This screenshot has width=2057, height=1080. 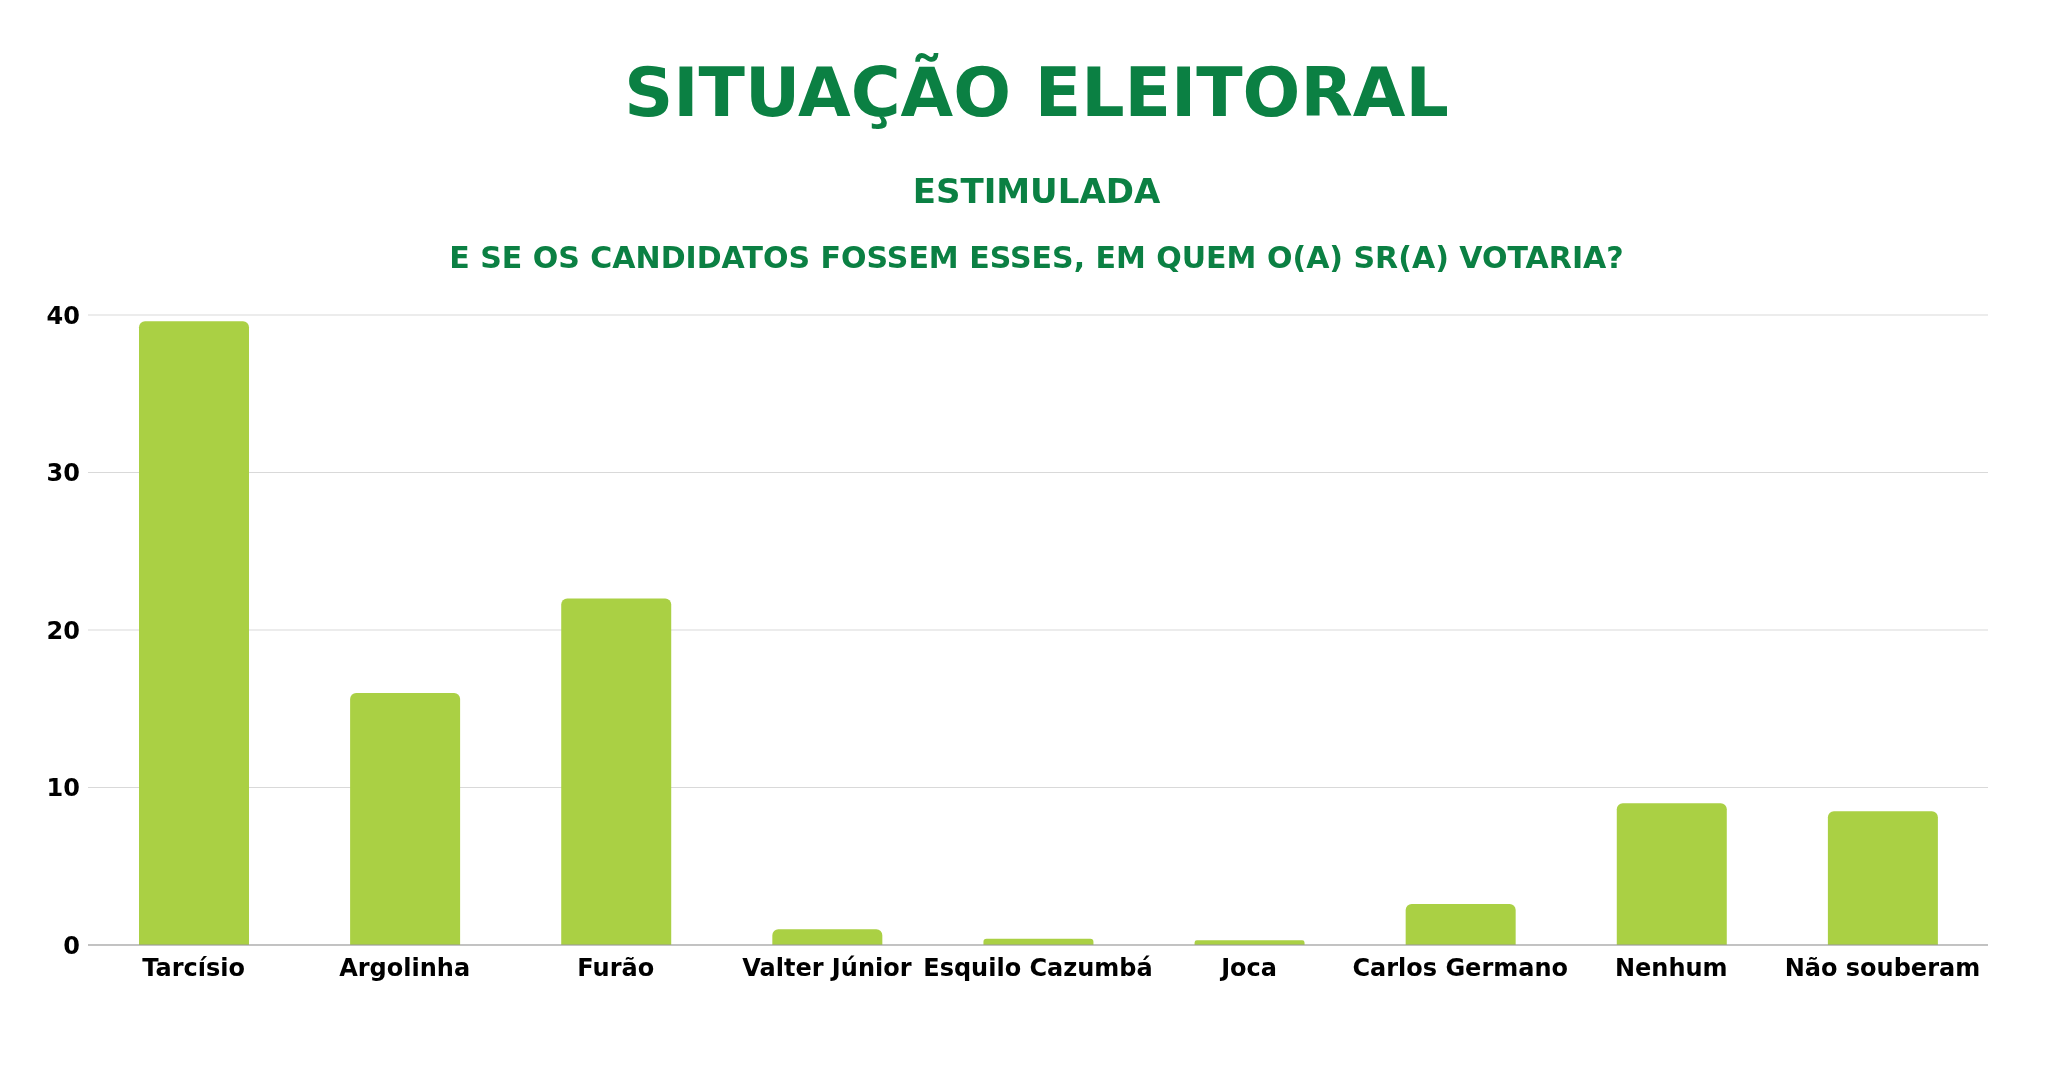 What do you see at coordinates (827, 968) in the screenshot?
I see `x-tick-label: Valter Júnior` at bounding box center [827, 968].